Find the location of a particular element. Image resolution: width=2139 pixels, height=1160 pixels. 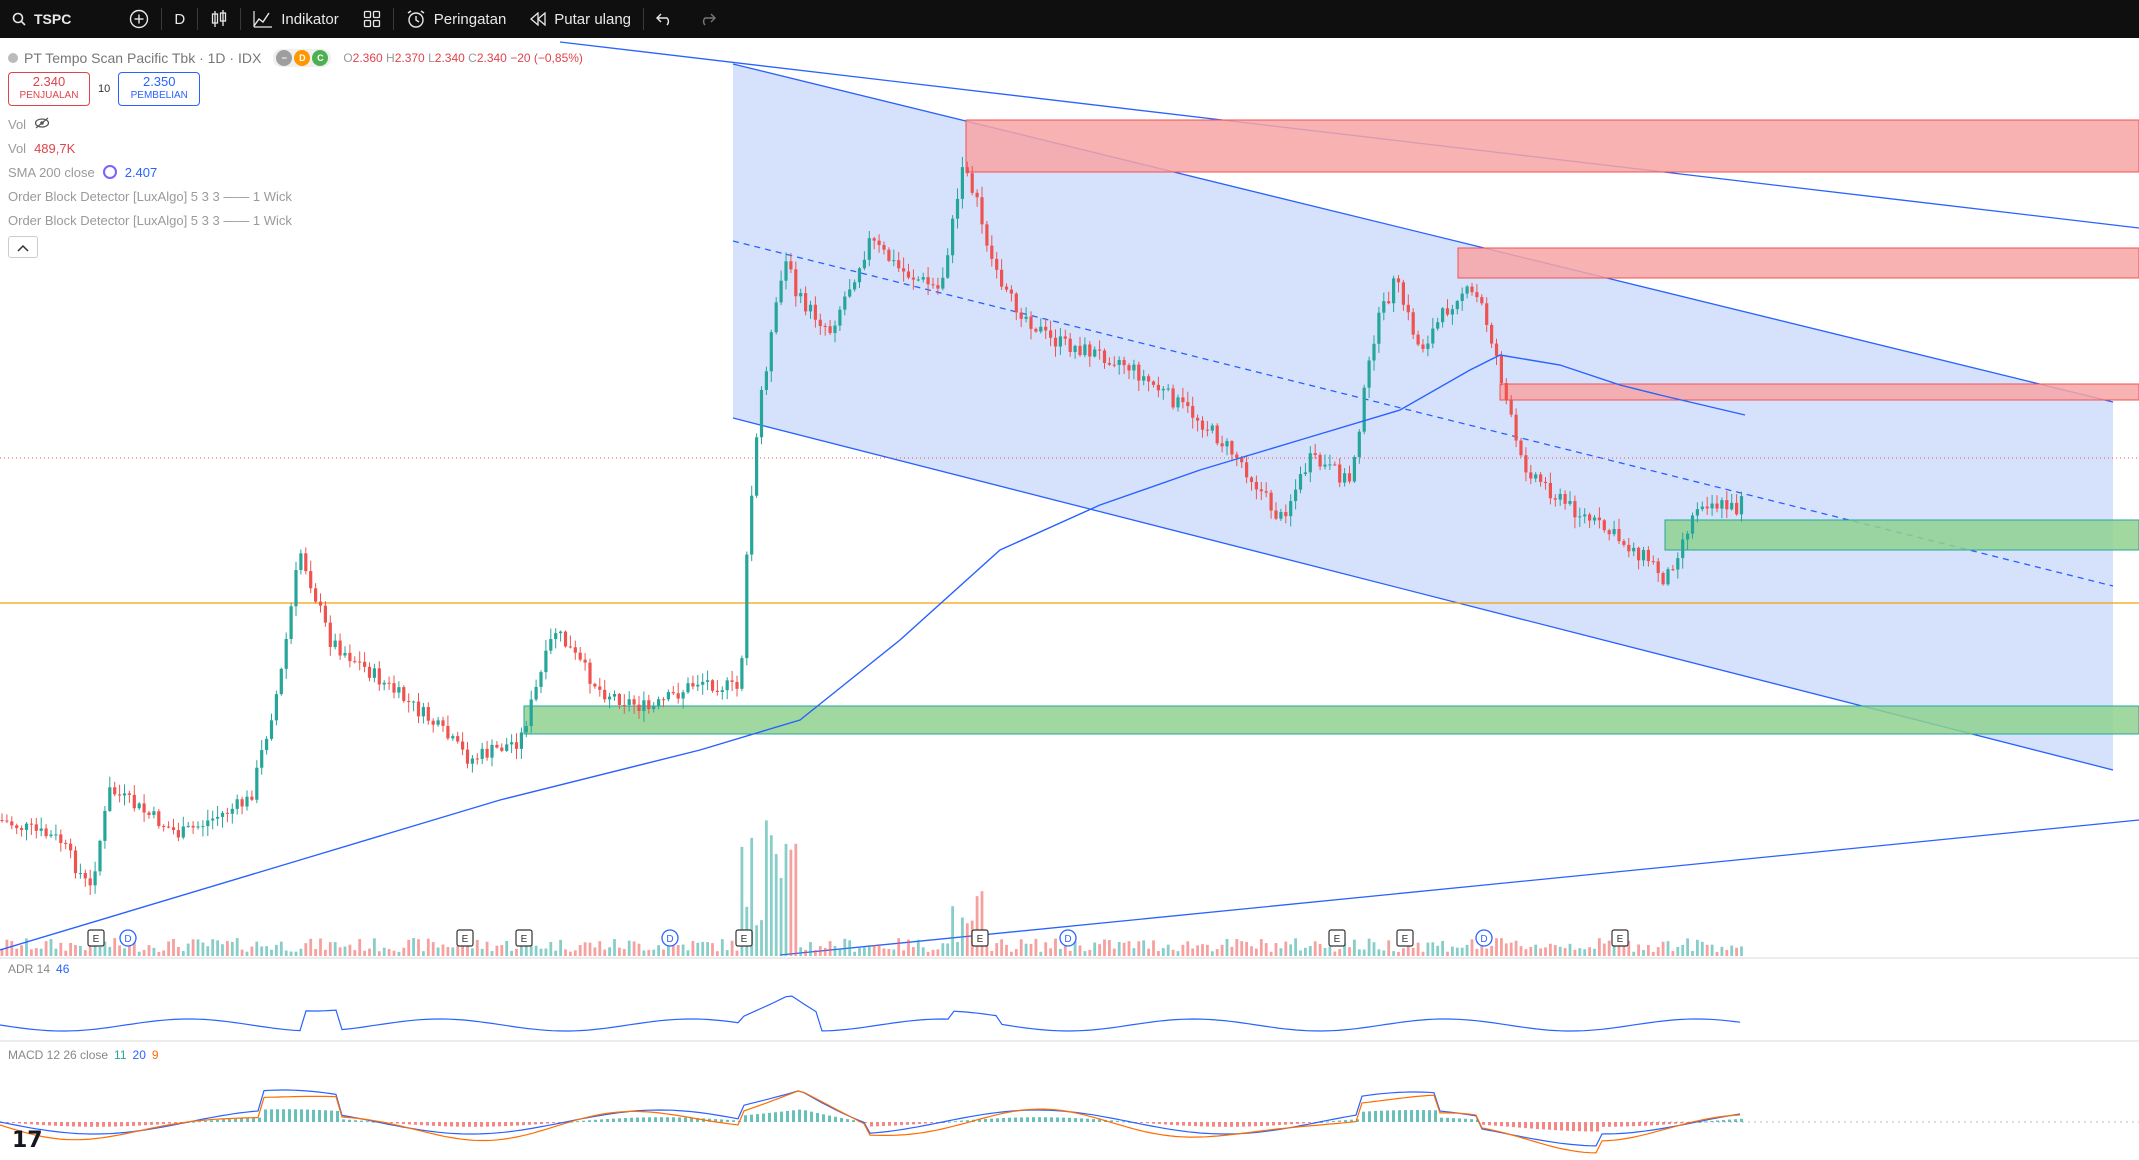

long-trend-lower-line is located at coordinates (1459, 887).